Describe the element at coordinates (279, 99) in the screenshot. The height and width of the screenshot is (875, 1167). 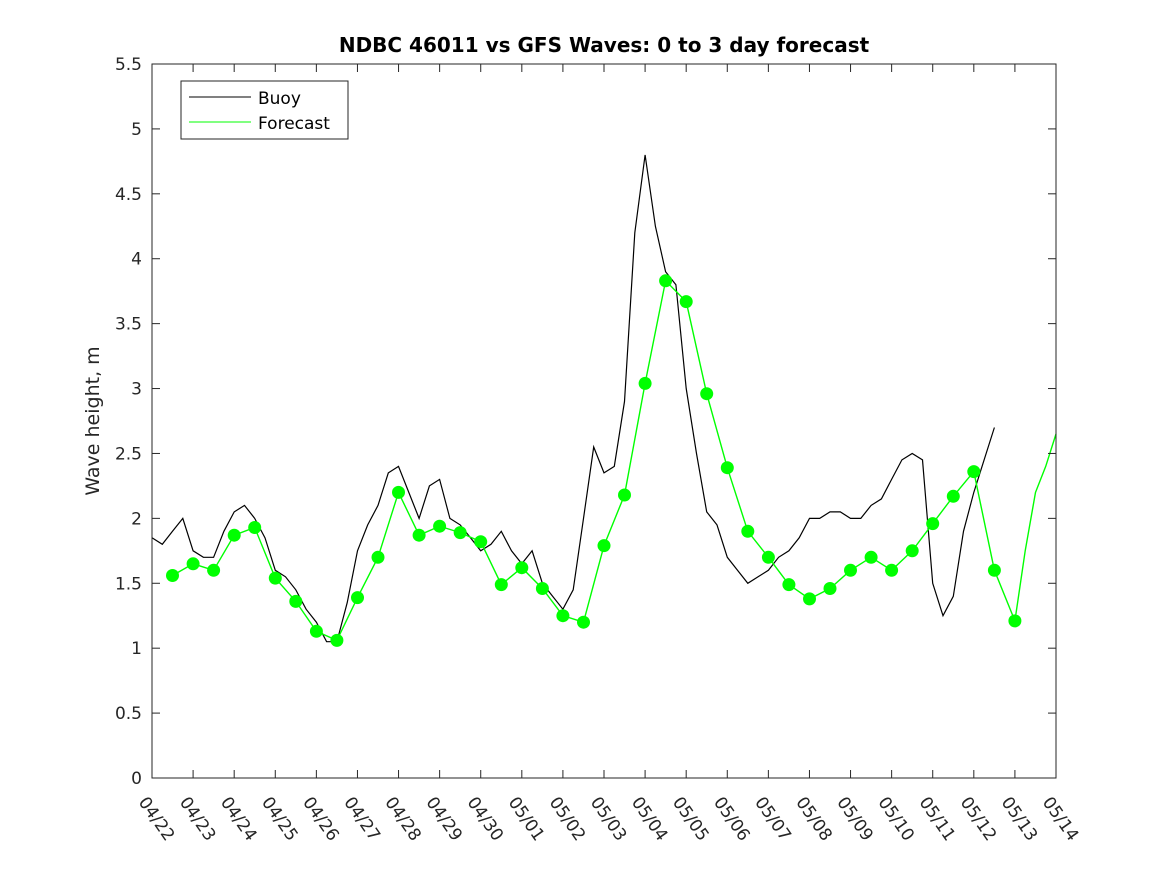
I see `legend-label-buoy: Buoy` at that location.